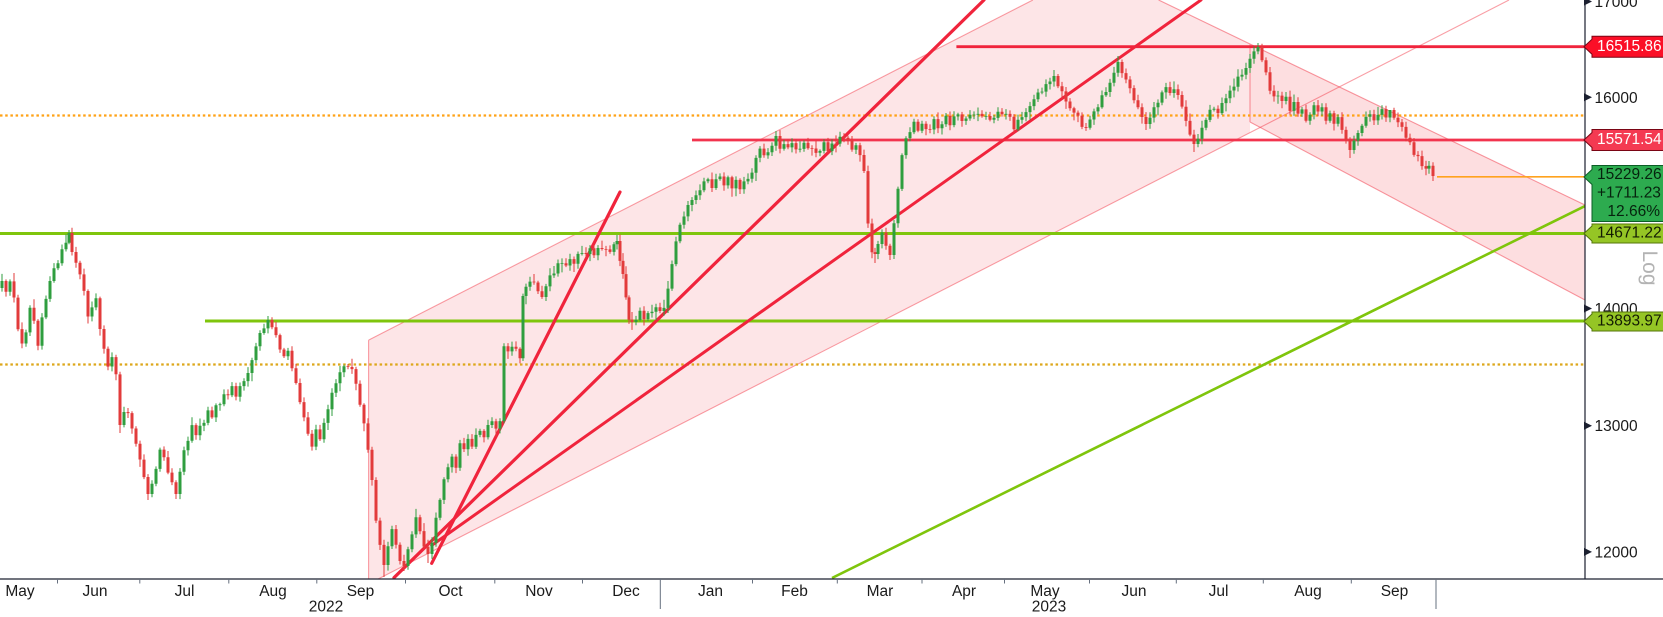  What do you see at coordinates (1616, 98) in the screenshot?
I see `svg-text: 16000` at bounding box center [1616, 98].